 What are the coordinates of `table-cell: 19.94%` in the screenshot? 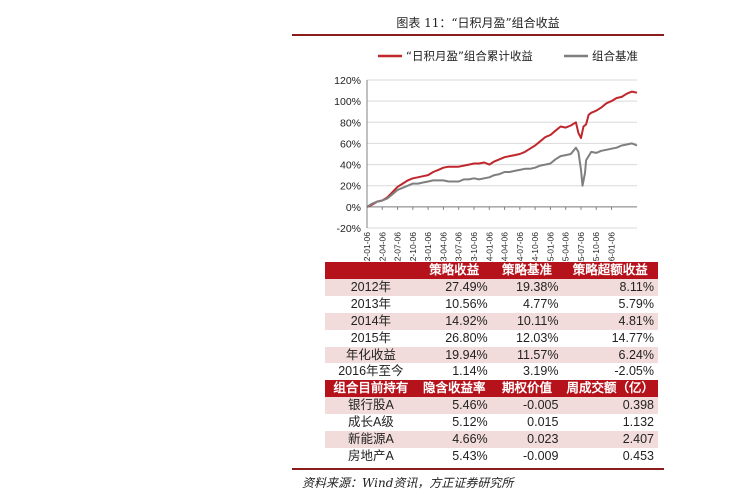 It's located at (454, 355).